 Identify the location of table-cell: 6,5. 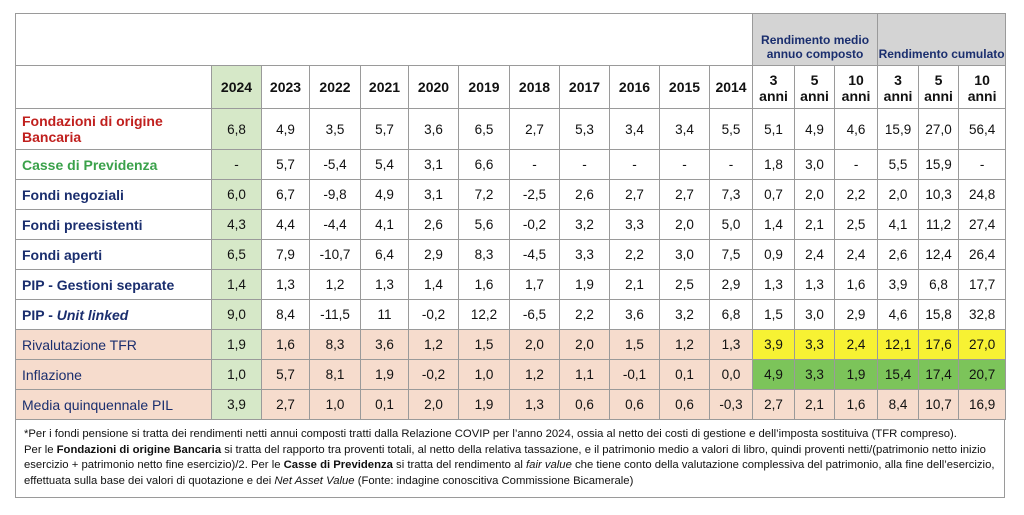
(236, 254).